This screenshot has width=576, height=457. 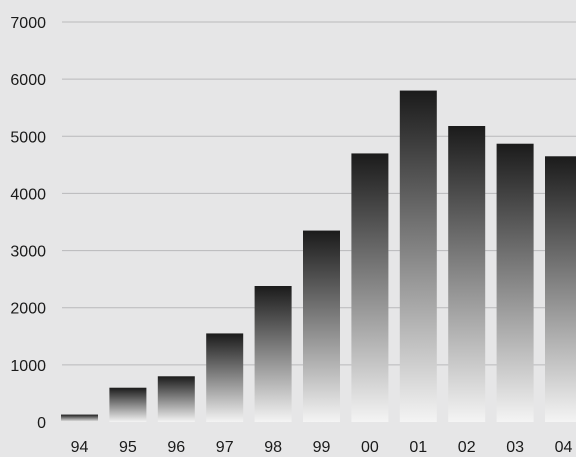 I want to click on y-tick-label: 3000, so click(x=28, y=252).